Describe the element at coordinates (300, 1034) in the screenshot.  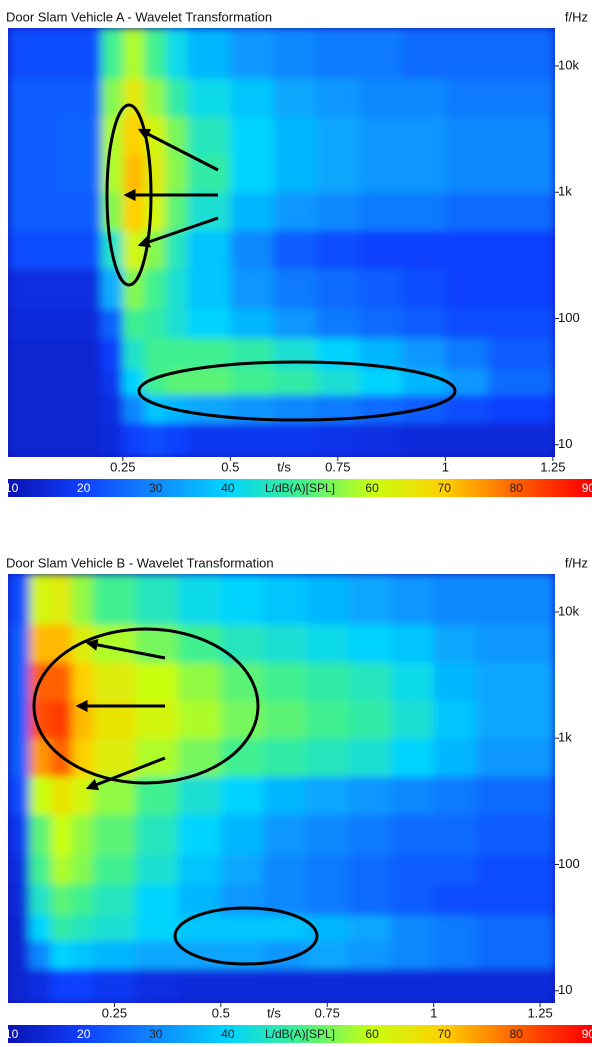
I see `colorbar-tick-label: L/dB(A)[SPL]` at that location.